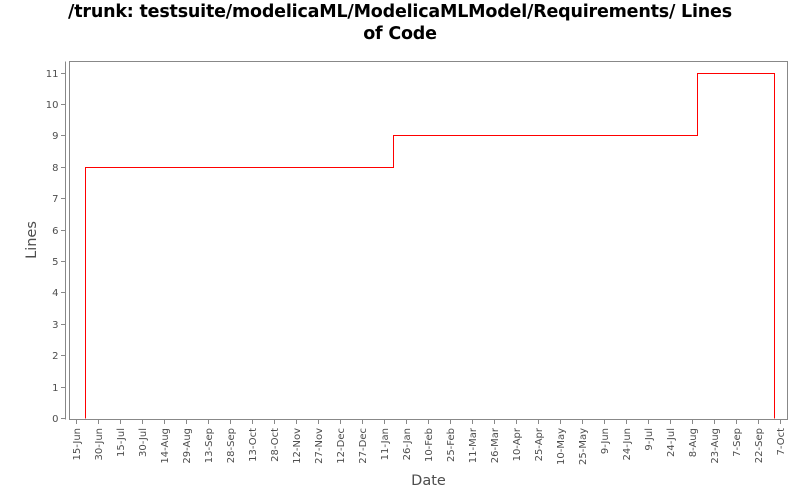 Image resolution: width=800 pixels, height=500 pixels. I want to click on y-axis-title: Lines, so click(32, 240).